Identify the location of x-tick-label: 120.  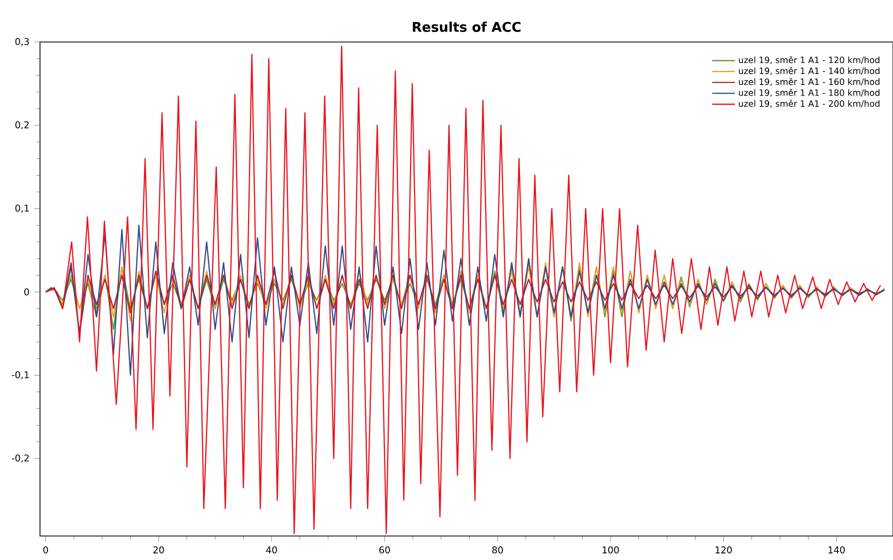
(724, 550).